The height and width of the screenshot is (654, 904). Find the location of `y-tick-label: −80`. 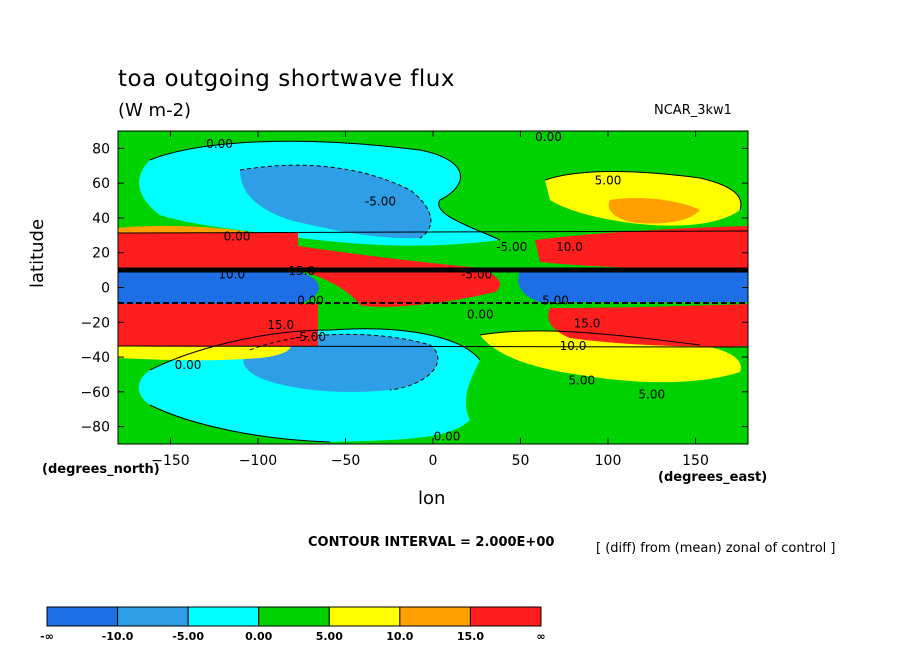

y-tick-label: −80 is located at coordinates (95, 428).